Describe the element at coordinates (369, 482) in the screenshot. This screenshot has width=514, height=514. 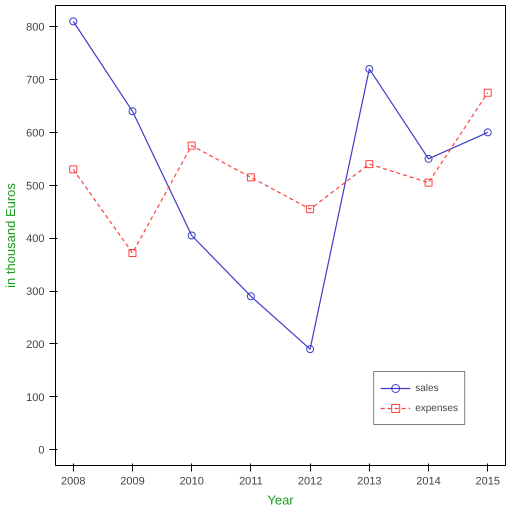
I see `x-tick-label: 2013` at that location.